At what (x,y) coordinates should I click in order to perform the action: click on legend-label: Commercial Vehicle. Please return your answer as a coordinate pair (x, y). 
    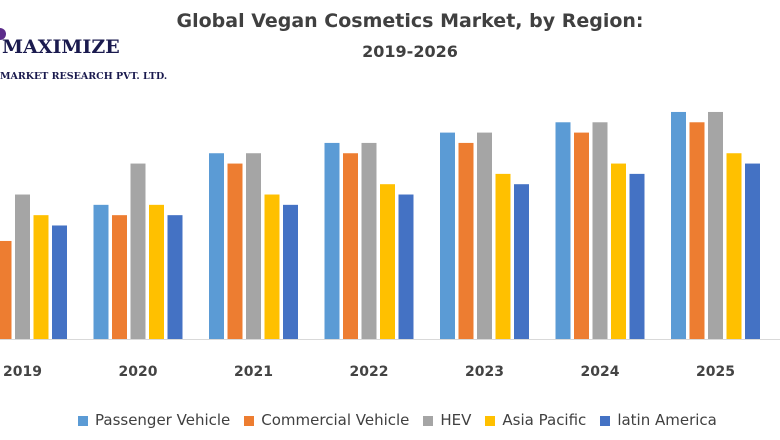
    Looking at the image, I should click on (335, 420).